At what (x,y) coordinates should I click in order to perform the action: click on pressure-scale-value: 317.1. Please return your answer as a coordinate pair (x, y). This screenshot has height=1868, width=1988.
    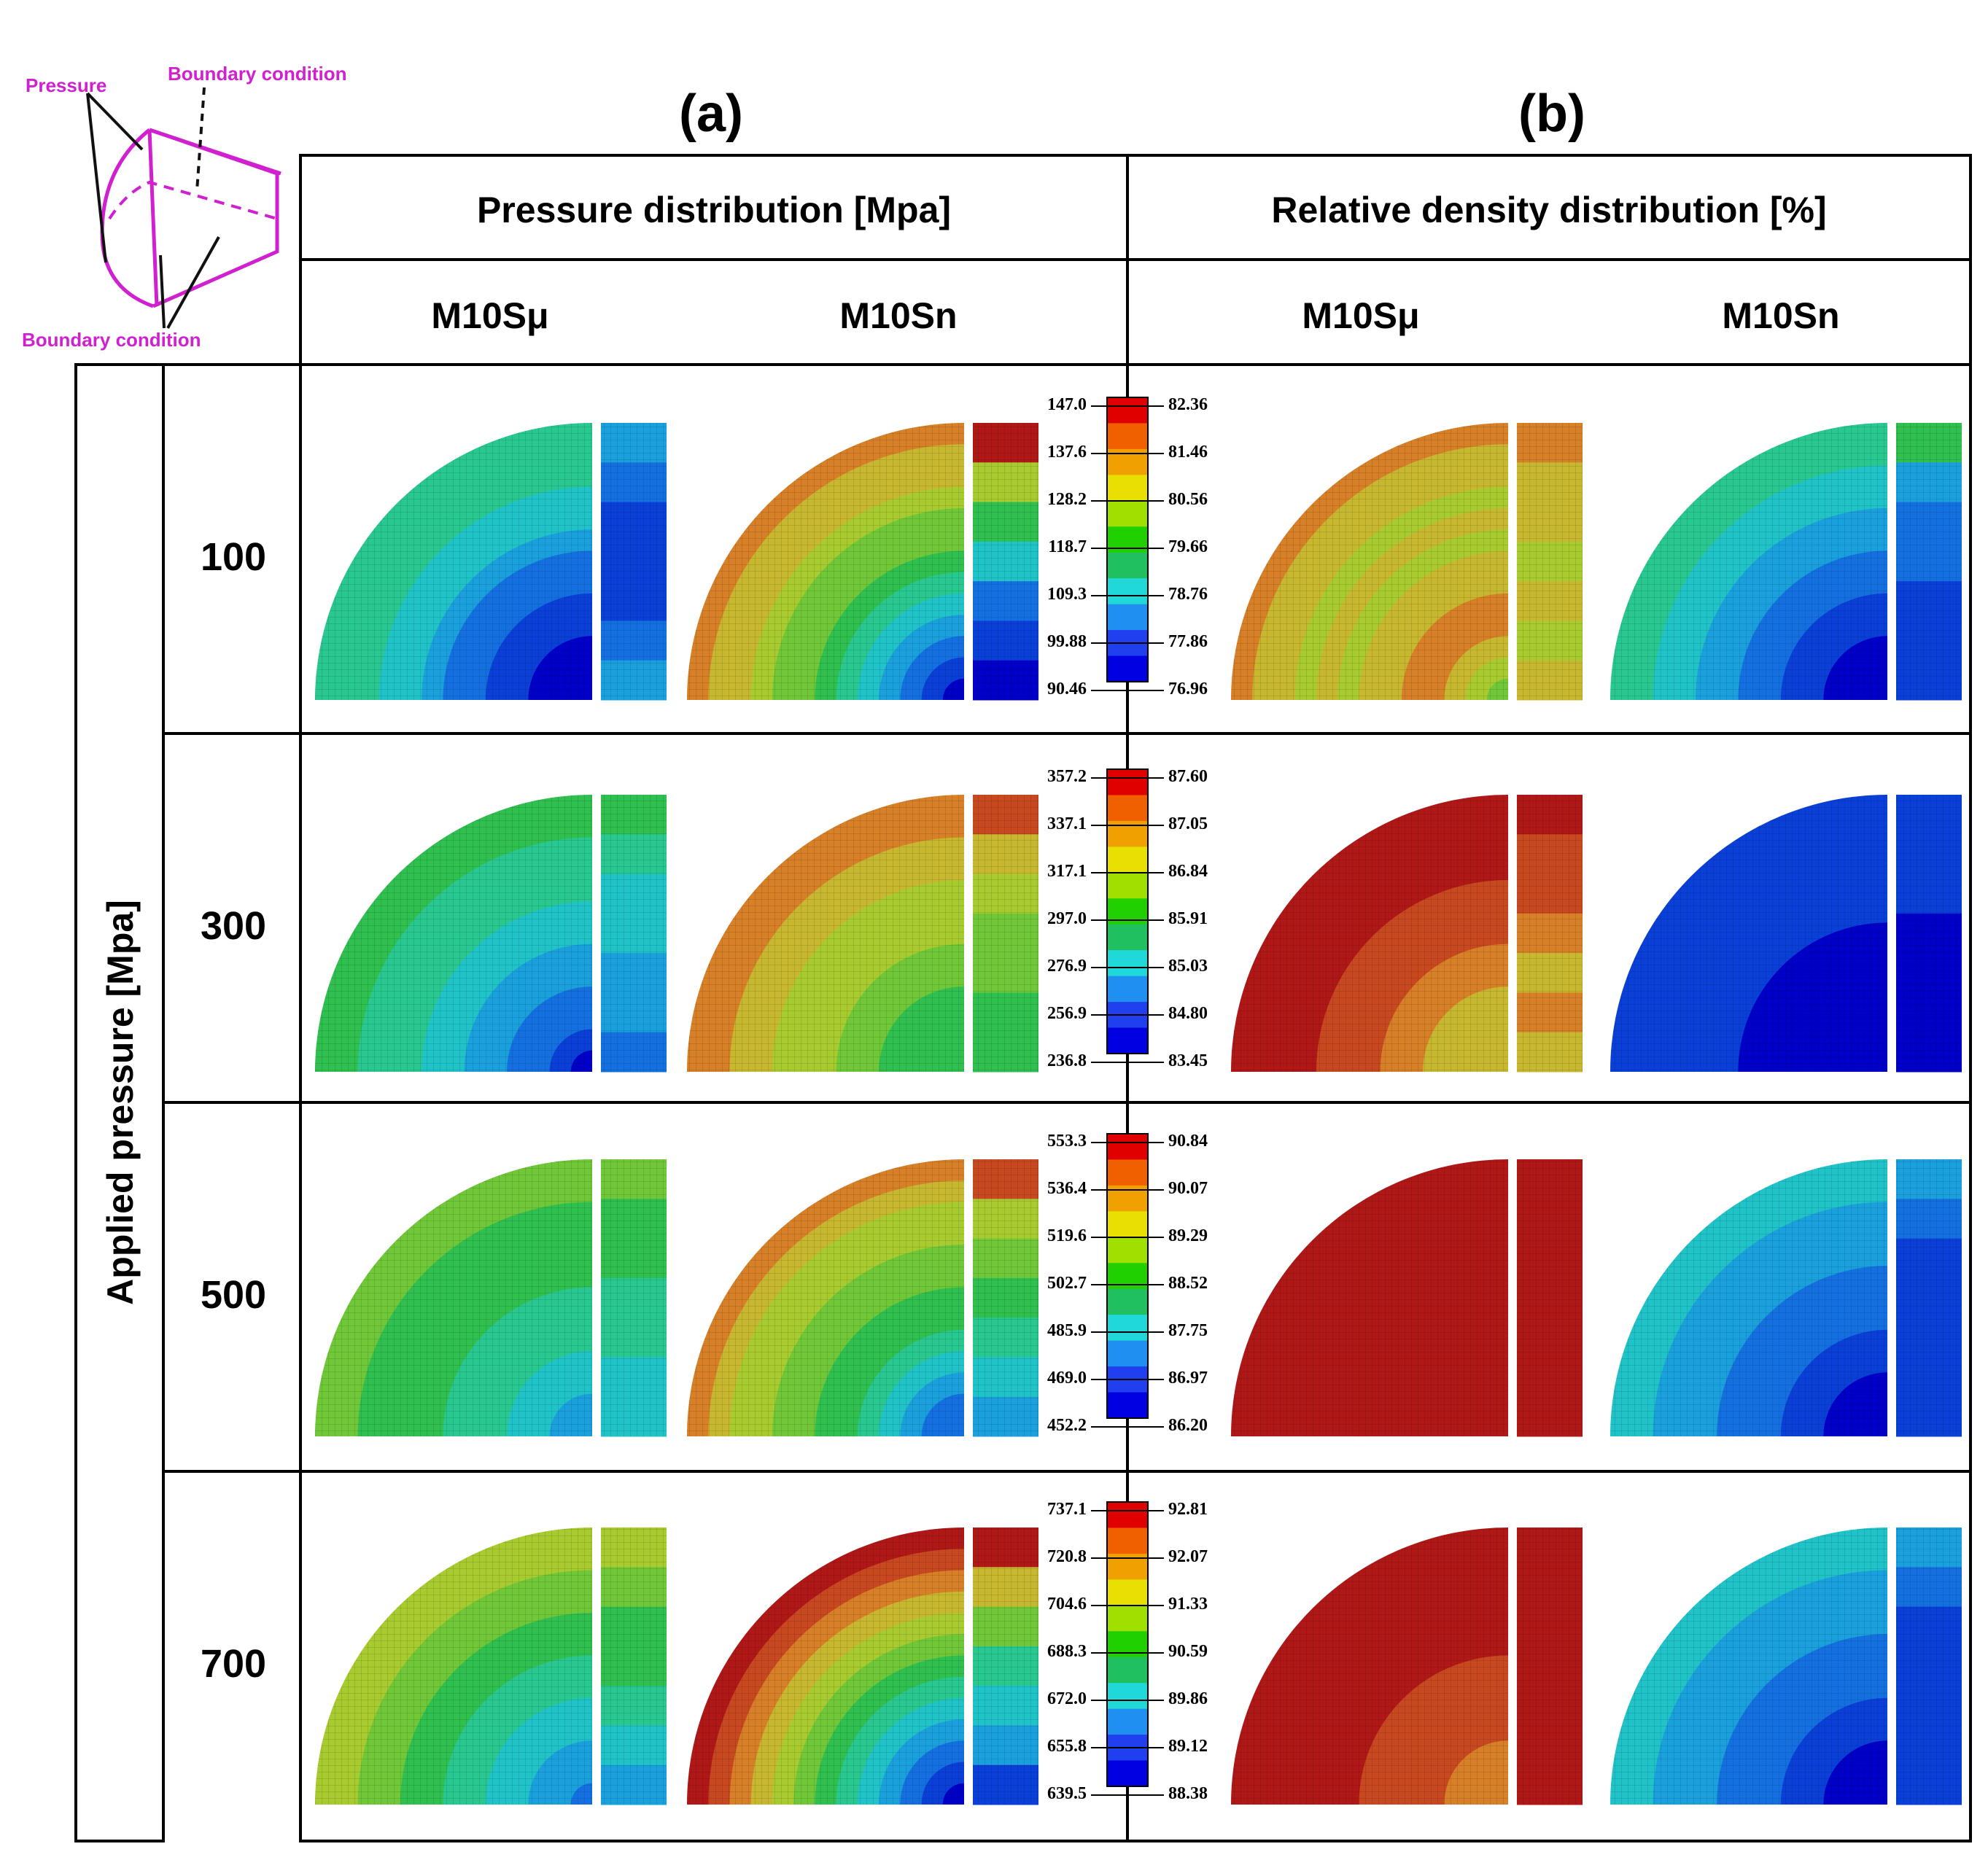
    Looking at the image, I should click on (1067, 871).